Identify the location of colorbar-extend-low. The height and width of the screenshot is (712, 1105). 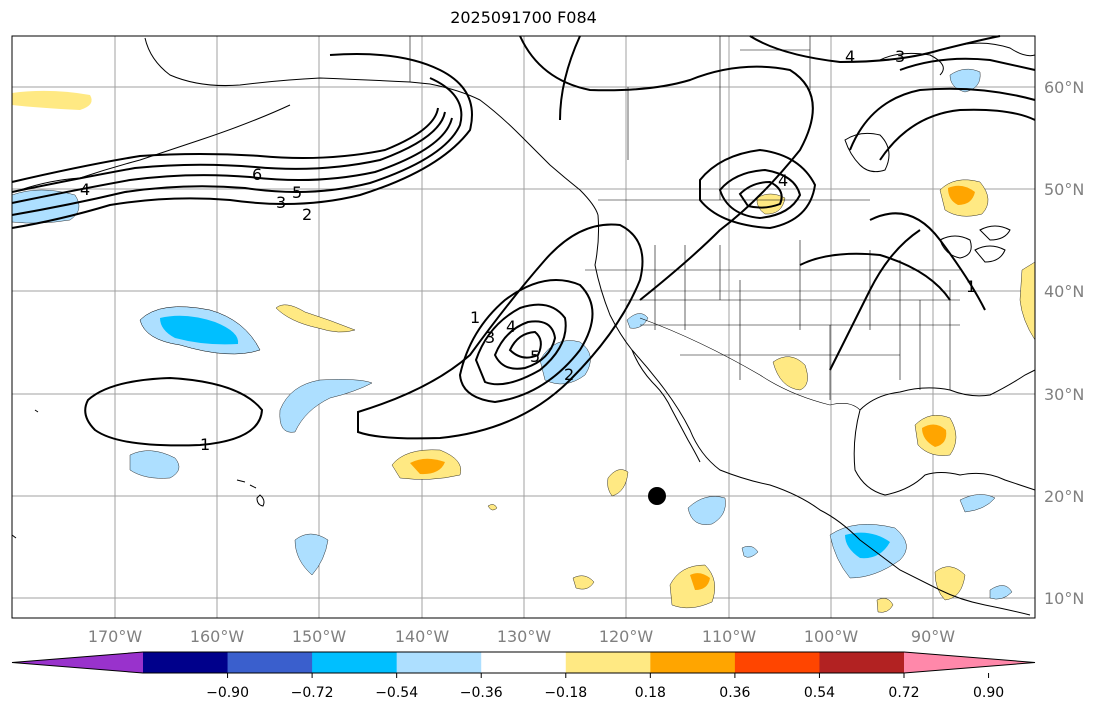
(77, 662).